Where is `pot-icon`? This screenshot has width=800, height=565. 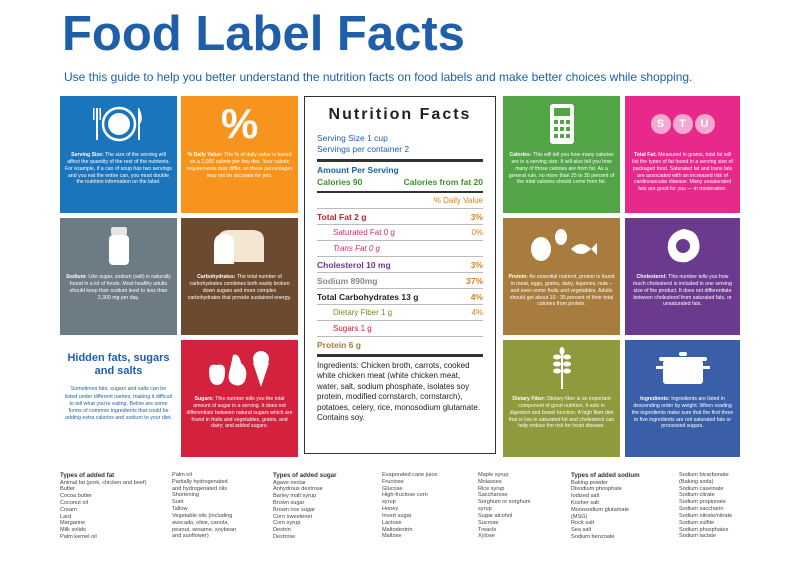
pot-icon is located at coordinates (682, 368).